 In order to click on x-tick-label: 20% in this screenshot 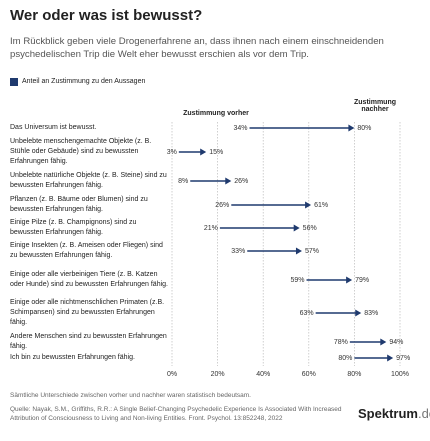, I will do `click(218, 374)`.